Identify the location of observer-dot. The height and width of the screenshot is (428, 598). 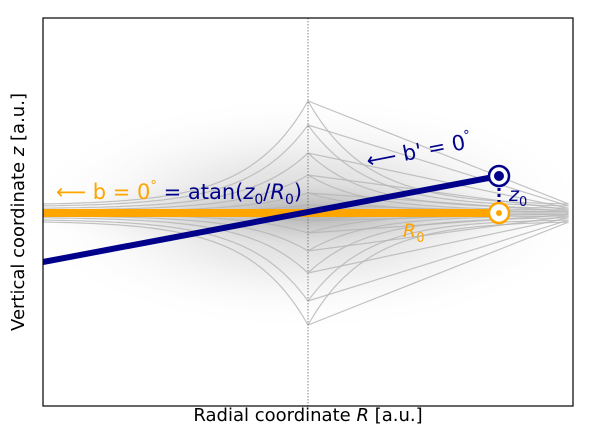
(499, 176).